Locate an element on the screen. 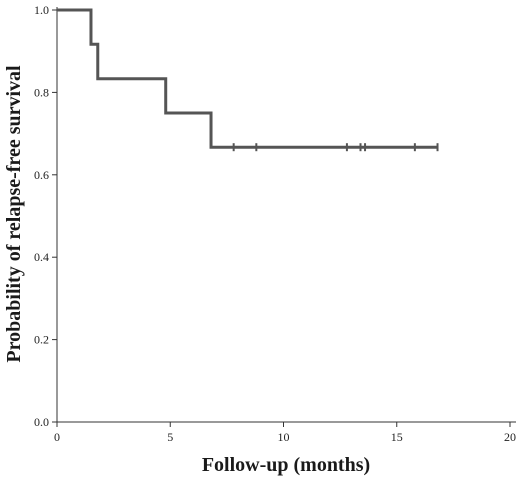 Image resolution: width=520 pixels, height=479 pixels. y-tick-label: 0.4 is located at coordinates (41, 257).